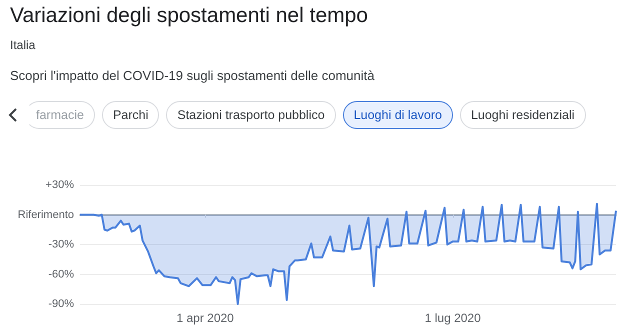  Describe the element at coordinates (397, 115) in the screenshot. I see `text: Luoghi di lavoro` at that location.